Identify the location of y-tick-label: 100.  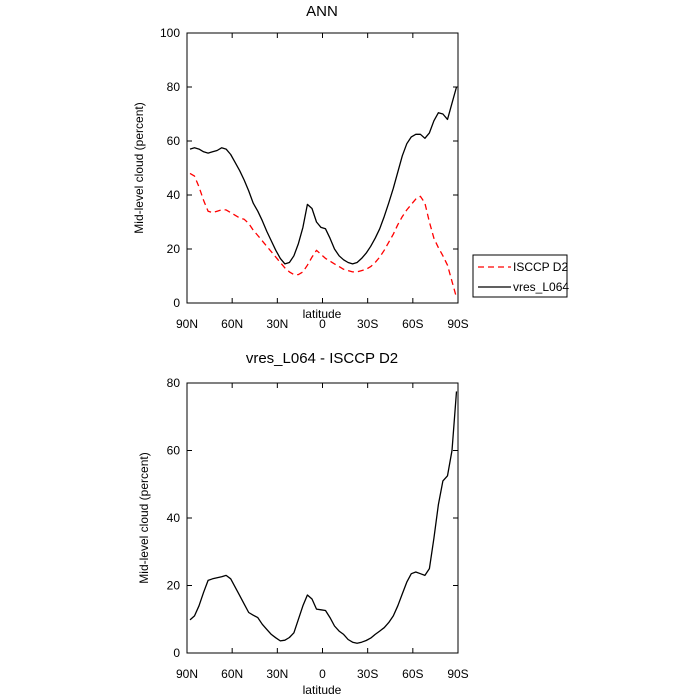
(170, 33).